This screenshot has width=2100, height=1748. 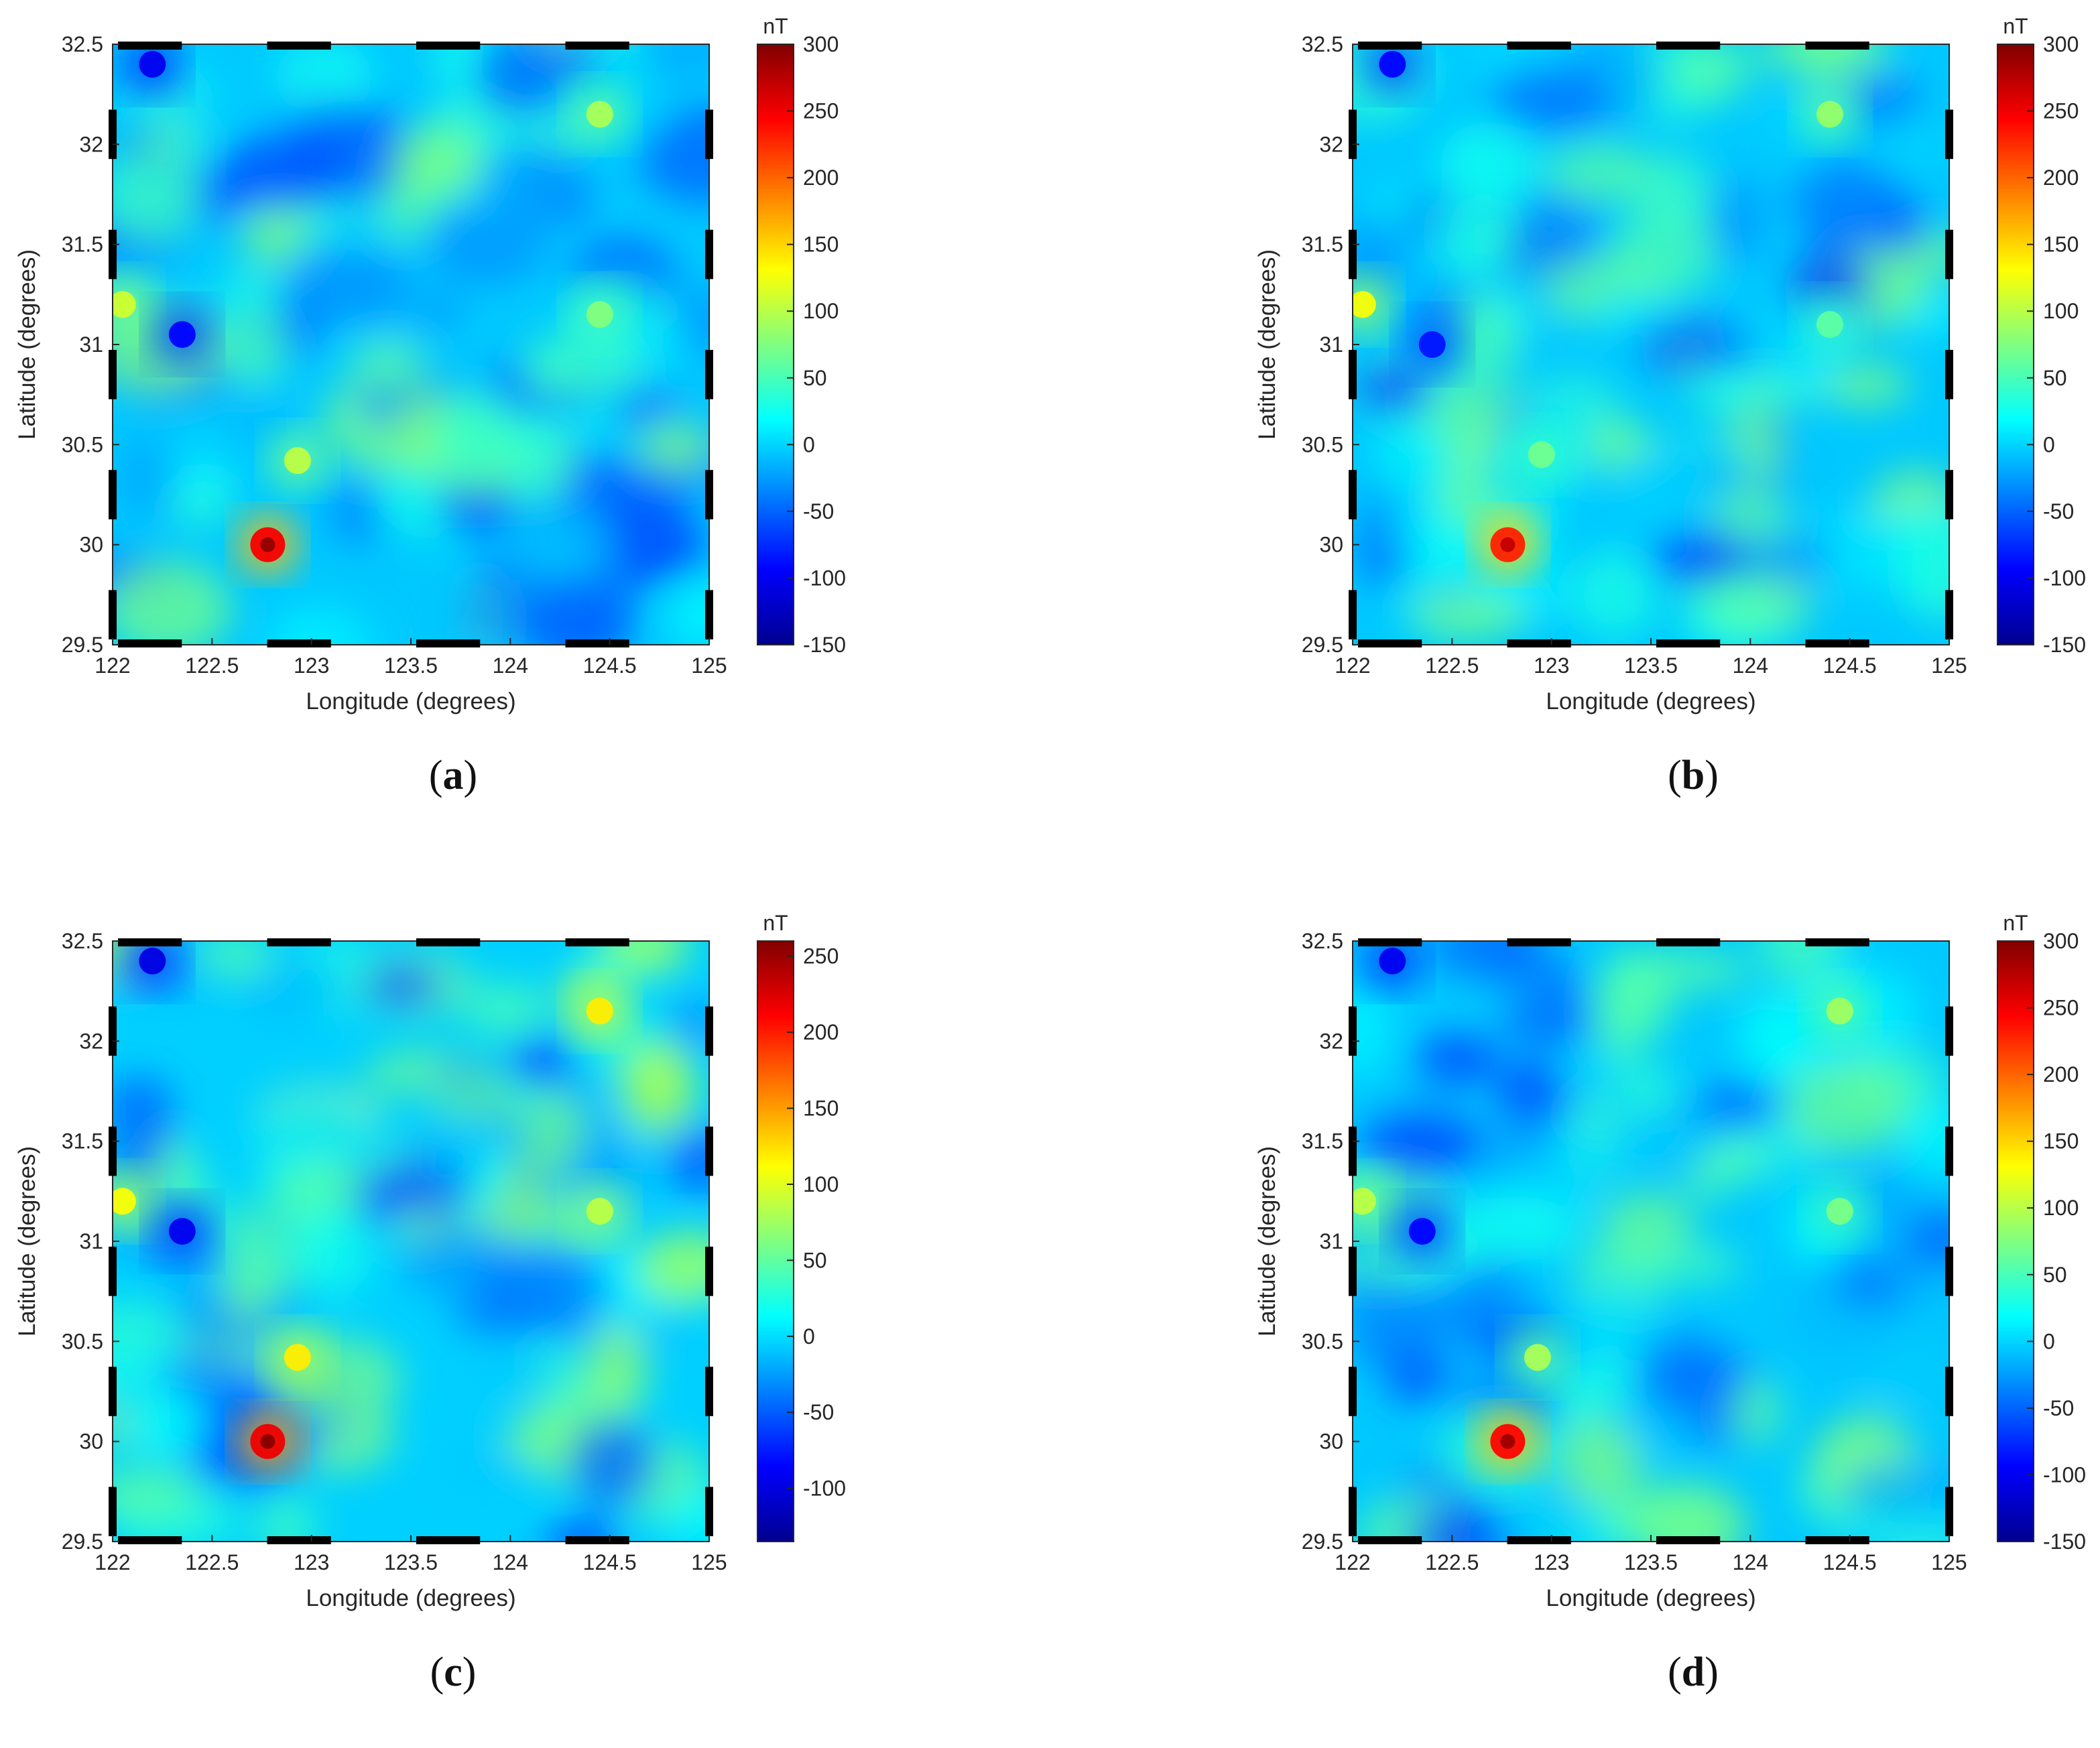 What do you see at coordinates (91, 144) in the screenshot?
I see `y-tick-label: 32` at bounding box center [91, 144].